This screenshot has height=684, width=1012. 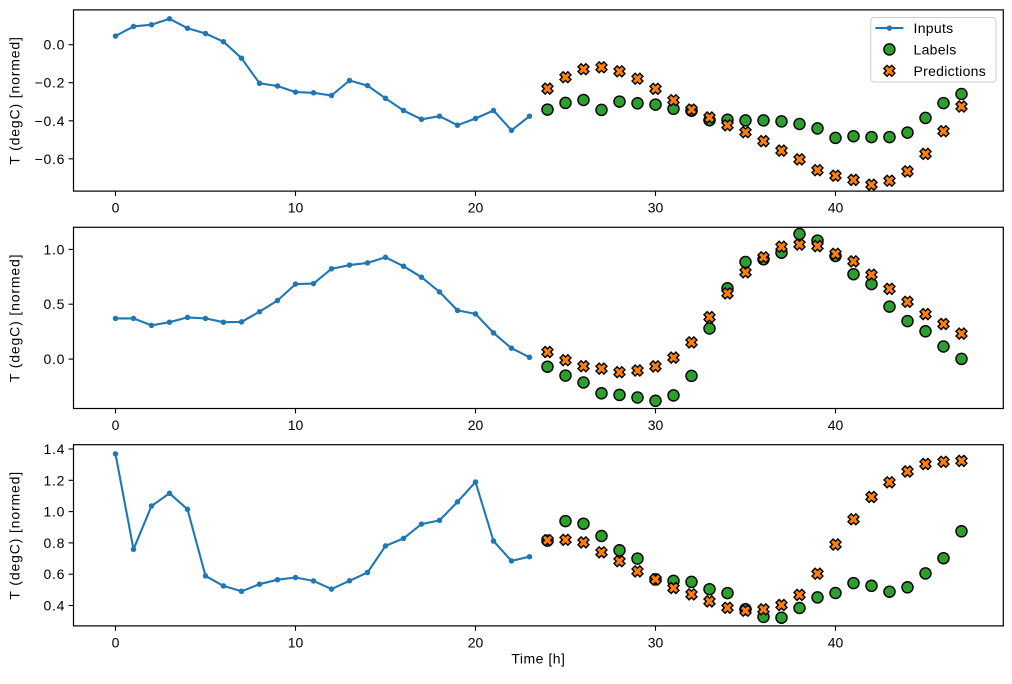 What do you see at coordinates (50, 83) in the screenshot?
I see `svg-text: −0.2` at bounding box center [50, 83].